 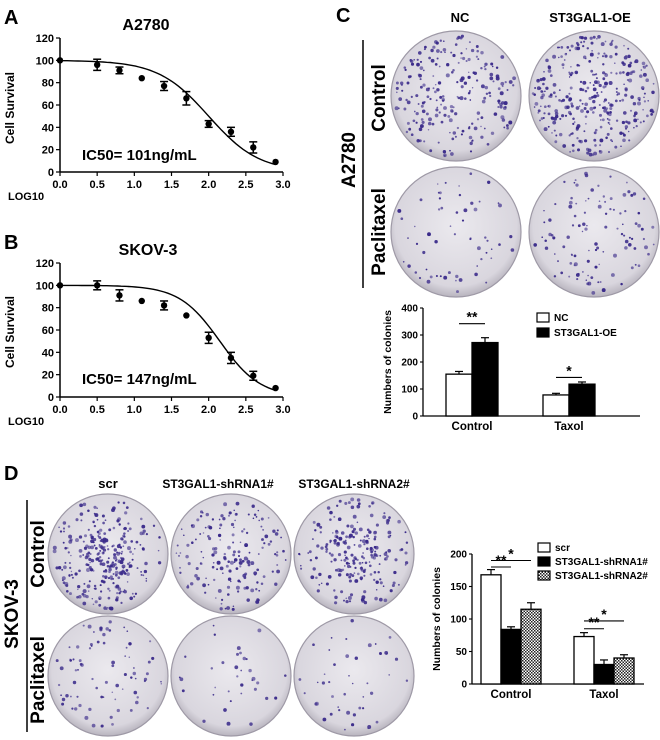 What do you see at coordinates (119, 295) in the screenshot?
I see `data-point` at bounding box center [119, 295].